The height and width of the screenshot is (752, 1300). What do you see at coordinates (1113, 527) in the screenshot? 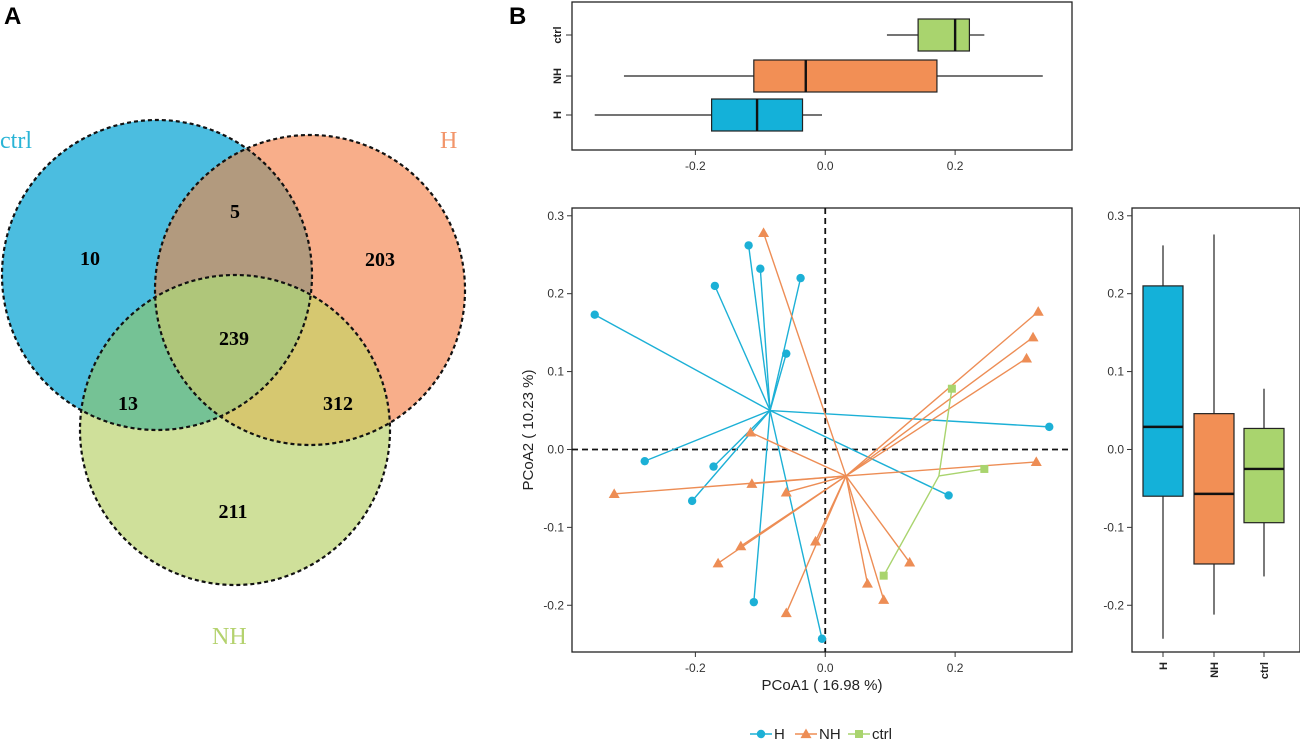
I see `right-ytick-label: -0.1` at bounding box center [1113, 527].